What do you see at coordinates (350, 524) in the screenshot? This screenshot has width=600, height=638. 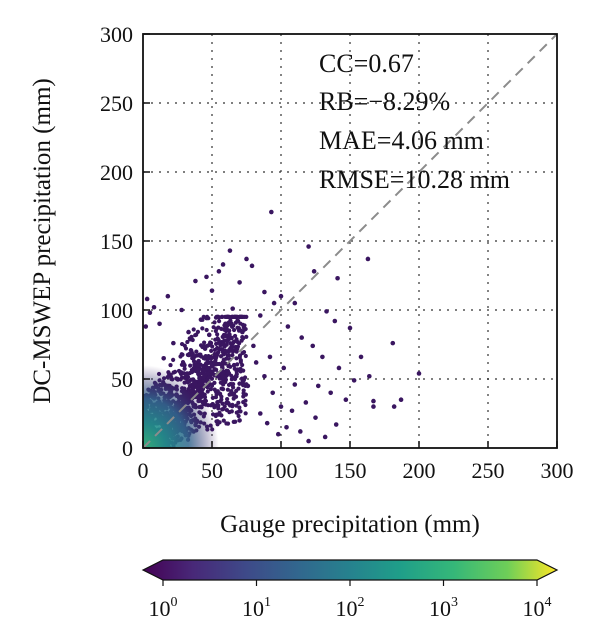 I see `x-axis-label: Gauge precipitation (mm)` at bounding box center [350, 524].